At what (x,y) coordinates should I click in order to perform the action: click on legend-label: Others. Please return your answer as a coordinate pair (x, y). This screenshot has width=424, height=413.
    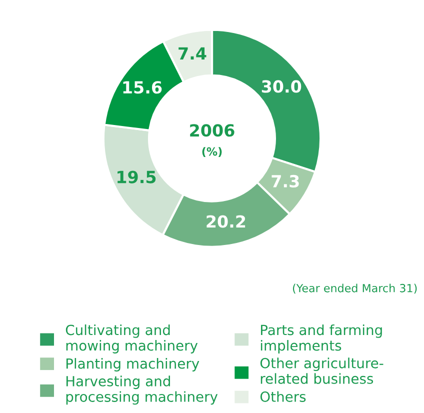
    Looking at the image, I should click on (283, 396).